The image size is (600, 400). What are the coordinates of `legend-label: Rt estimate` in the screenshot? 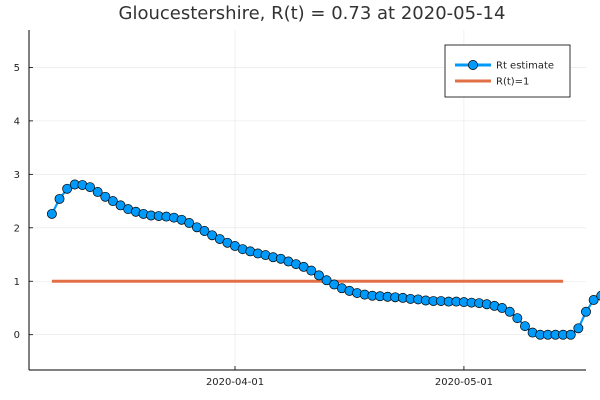 It's located at (525, 66).